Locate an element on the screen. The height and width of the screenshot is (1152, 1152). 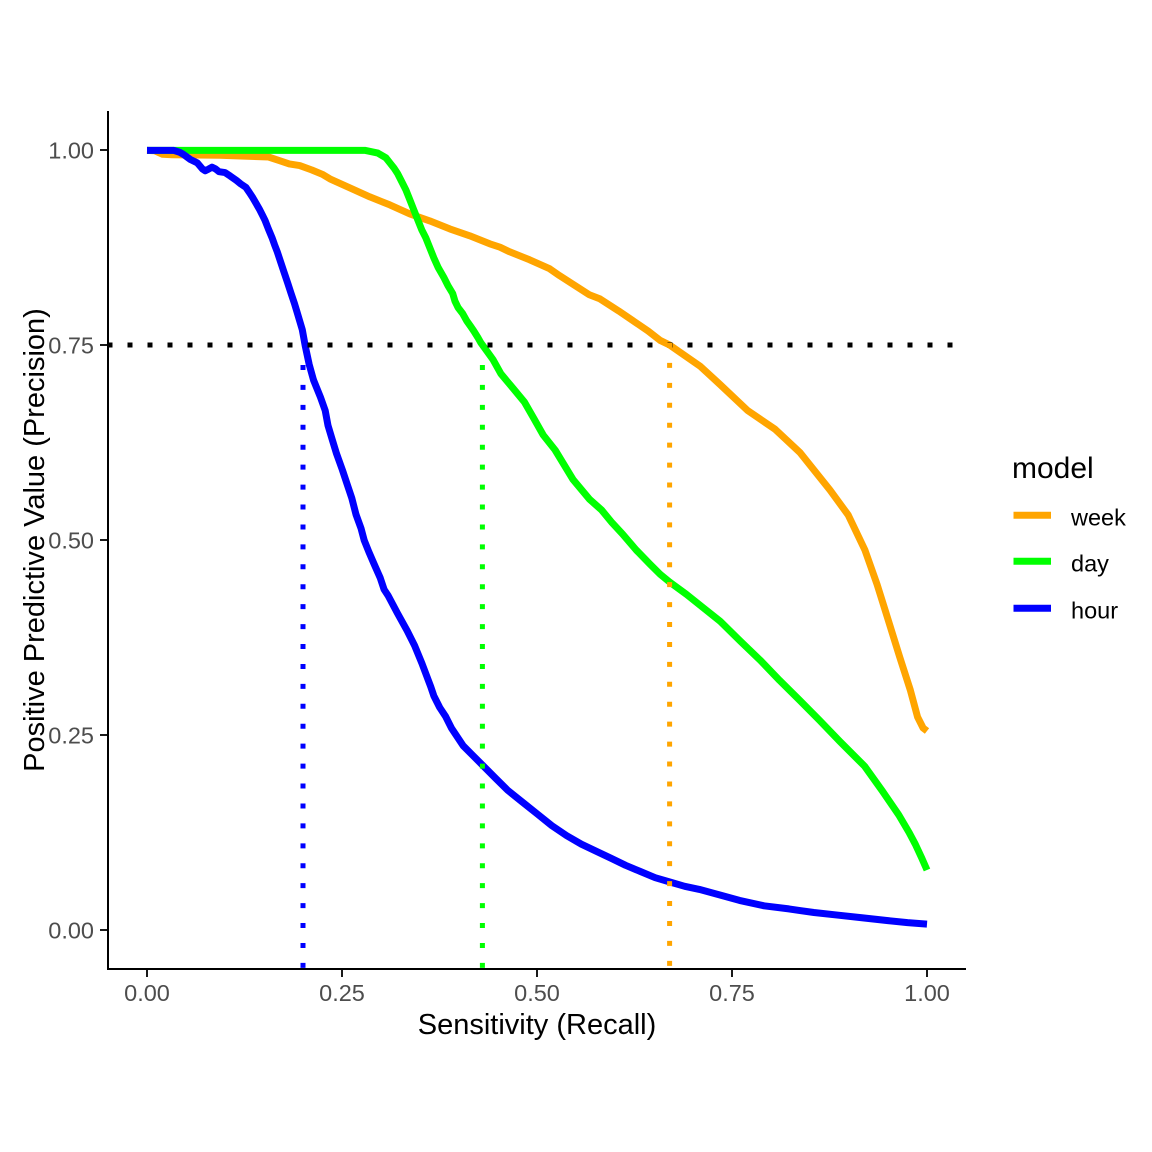
svg-text: week is located at coordinates (1098, 518).